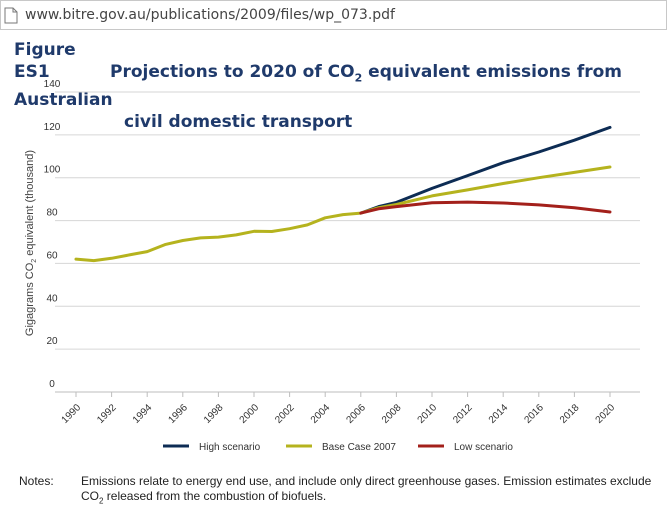 The image size is (669, 508). What do you see at coordinates (52, 213) in the screenshot?
I see `y-tick-label: 80` at bounding box center [52, 213].